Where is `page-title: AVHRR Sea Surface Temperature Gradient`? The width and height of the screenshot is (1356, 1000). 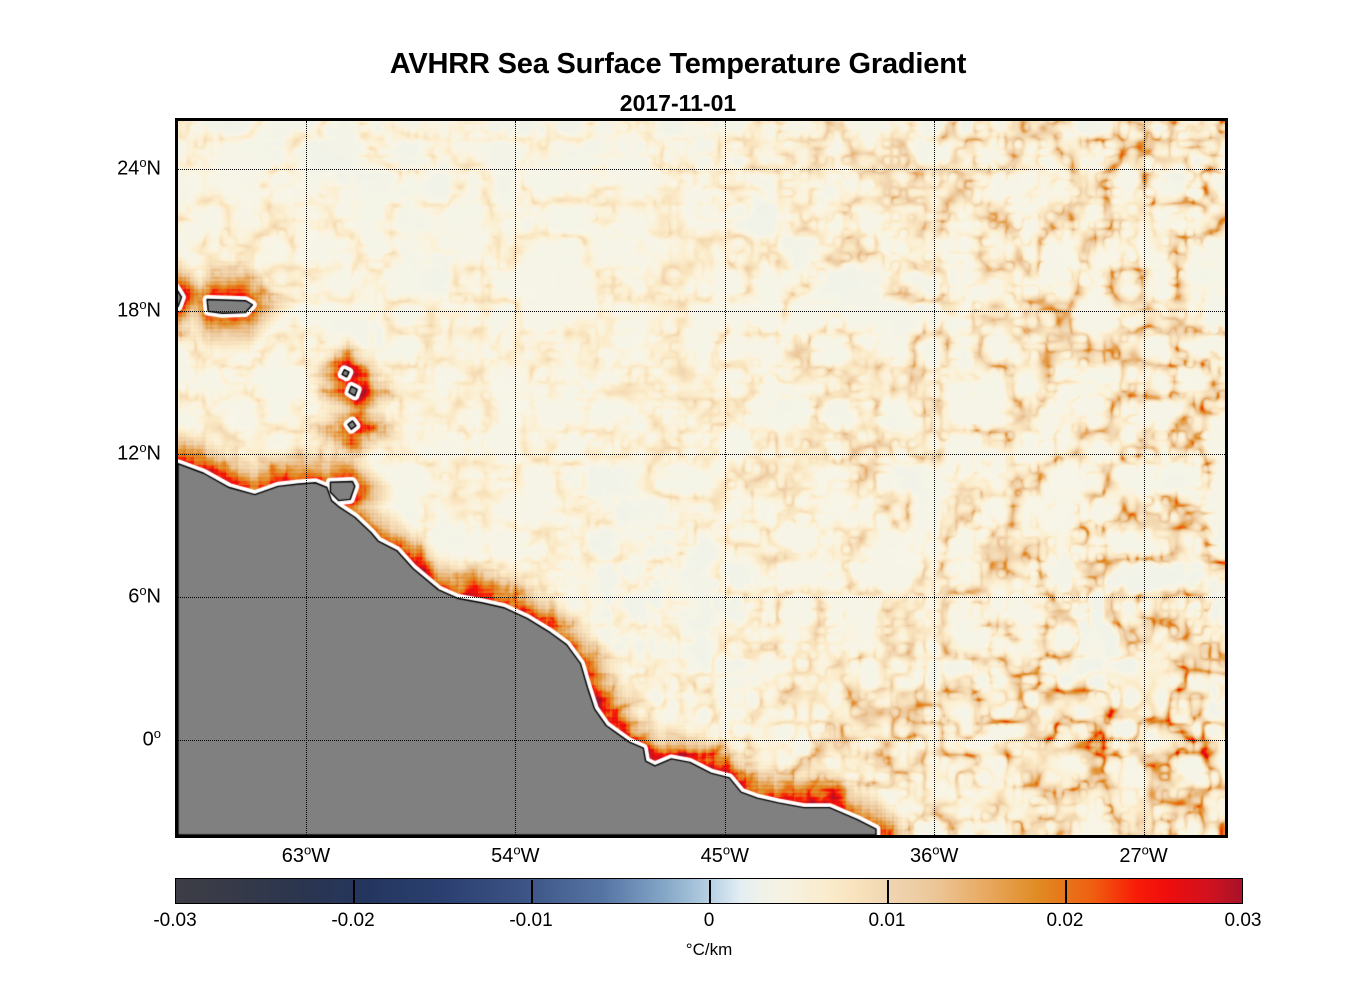
page-title: AVHRR Sea Surface Temperature Gradient is located at coordinates (678, 64).